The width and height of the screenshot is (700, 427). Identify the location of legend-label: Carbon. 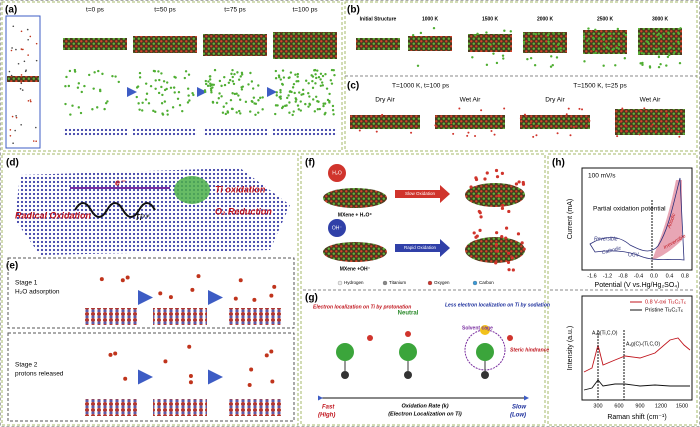
(486, 282).